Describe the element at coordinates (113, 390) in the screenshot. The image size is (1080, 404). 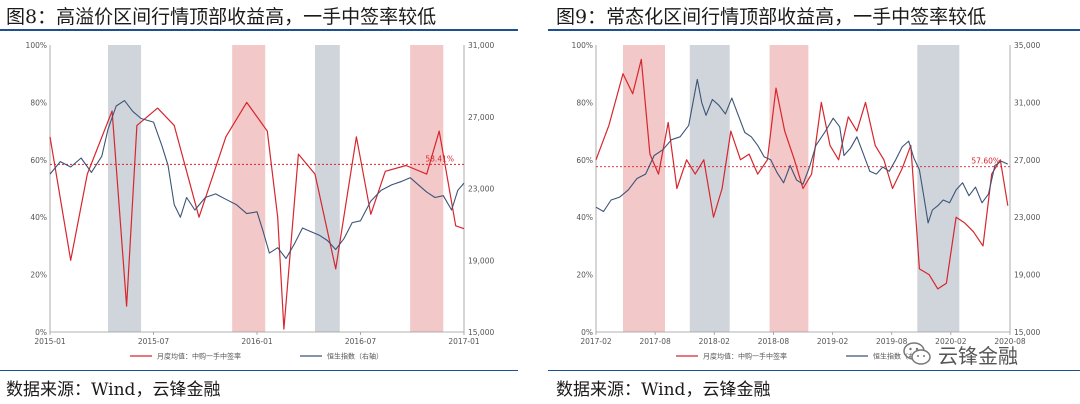
I see `fig8-source: 数据来源：Wind，云锋金融` at that location.